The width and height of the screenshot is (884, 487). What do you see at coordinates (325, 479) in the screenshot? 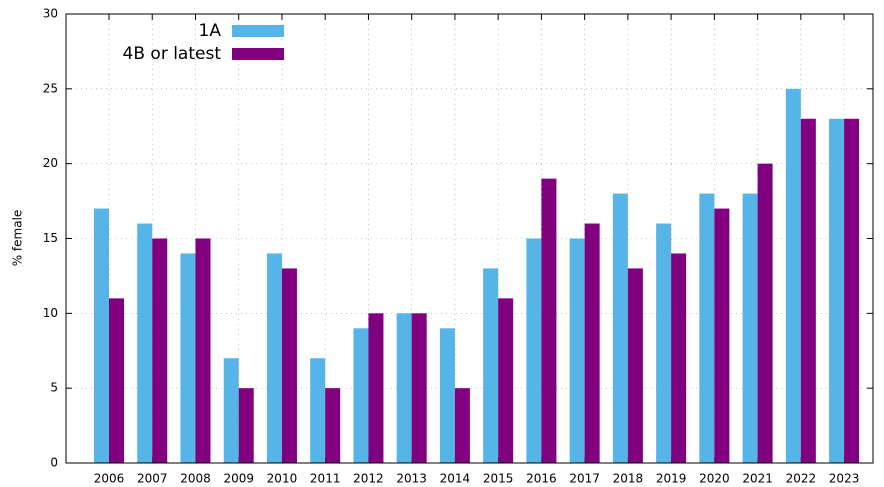
I see `x-tick-label: 2011` at bounding box center [325, 479].